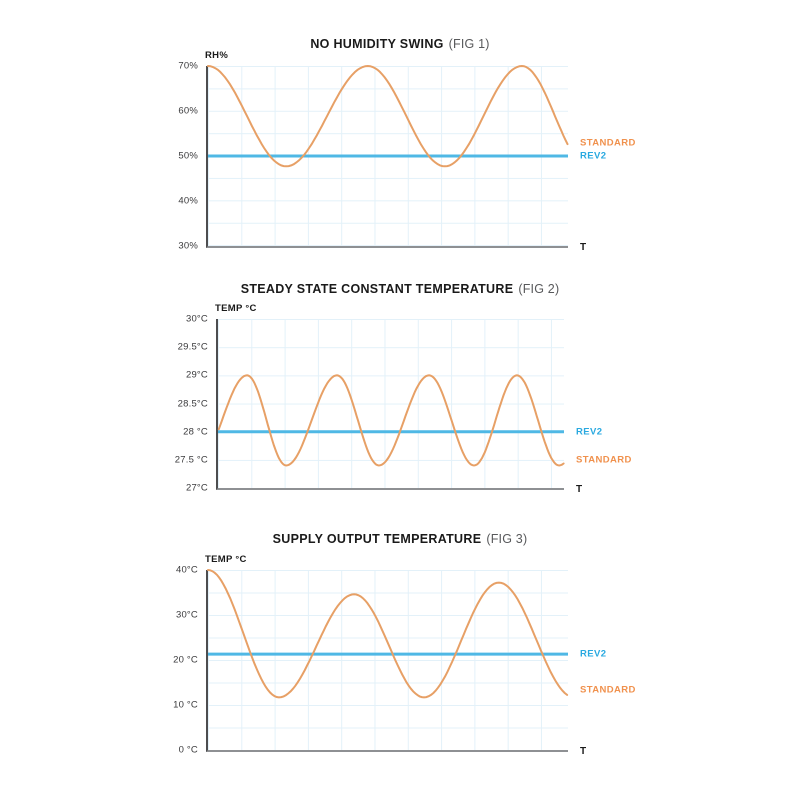 The height and width of the screenshot is (800, 800). What do you see at coordinates (192, 347) in the screenshot?
I see `y-tick-label: 29.5°C` at bounding box center [192, 347].